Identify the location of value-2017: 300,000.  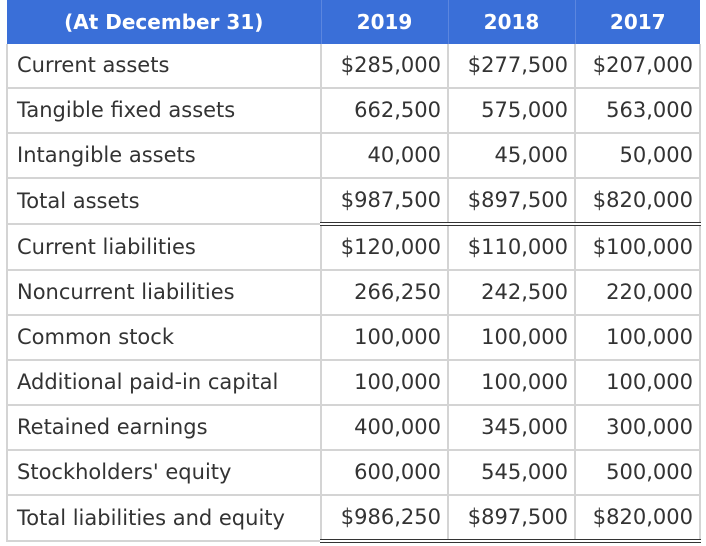
(638, 428).